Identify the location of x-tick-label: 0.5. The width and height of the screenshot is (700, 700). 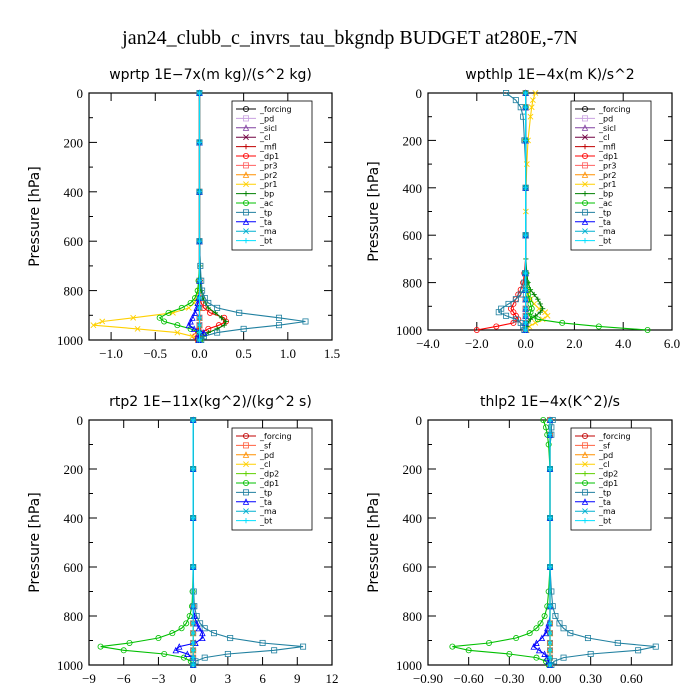
(244, 353).